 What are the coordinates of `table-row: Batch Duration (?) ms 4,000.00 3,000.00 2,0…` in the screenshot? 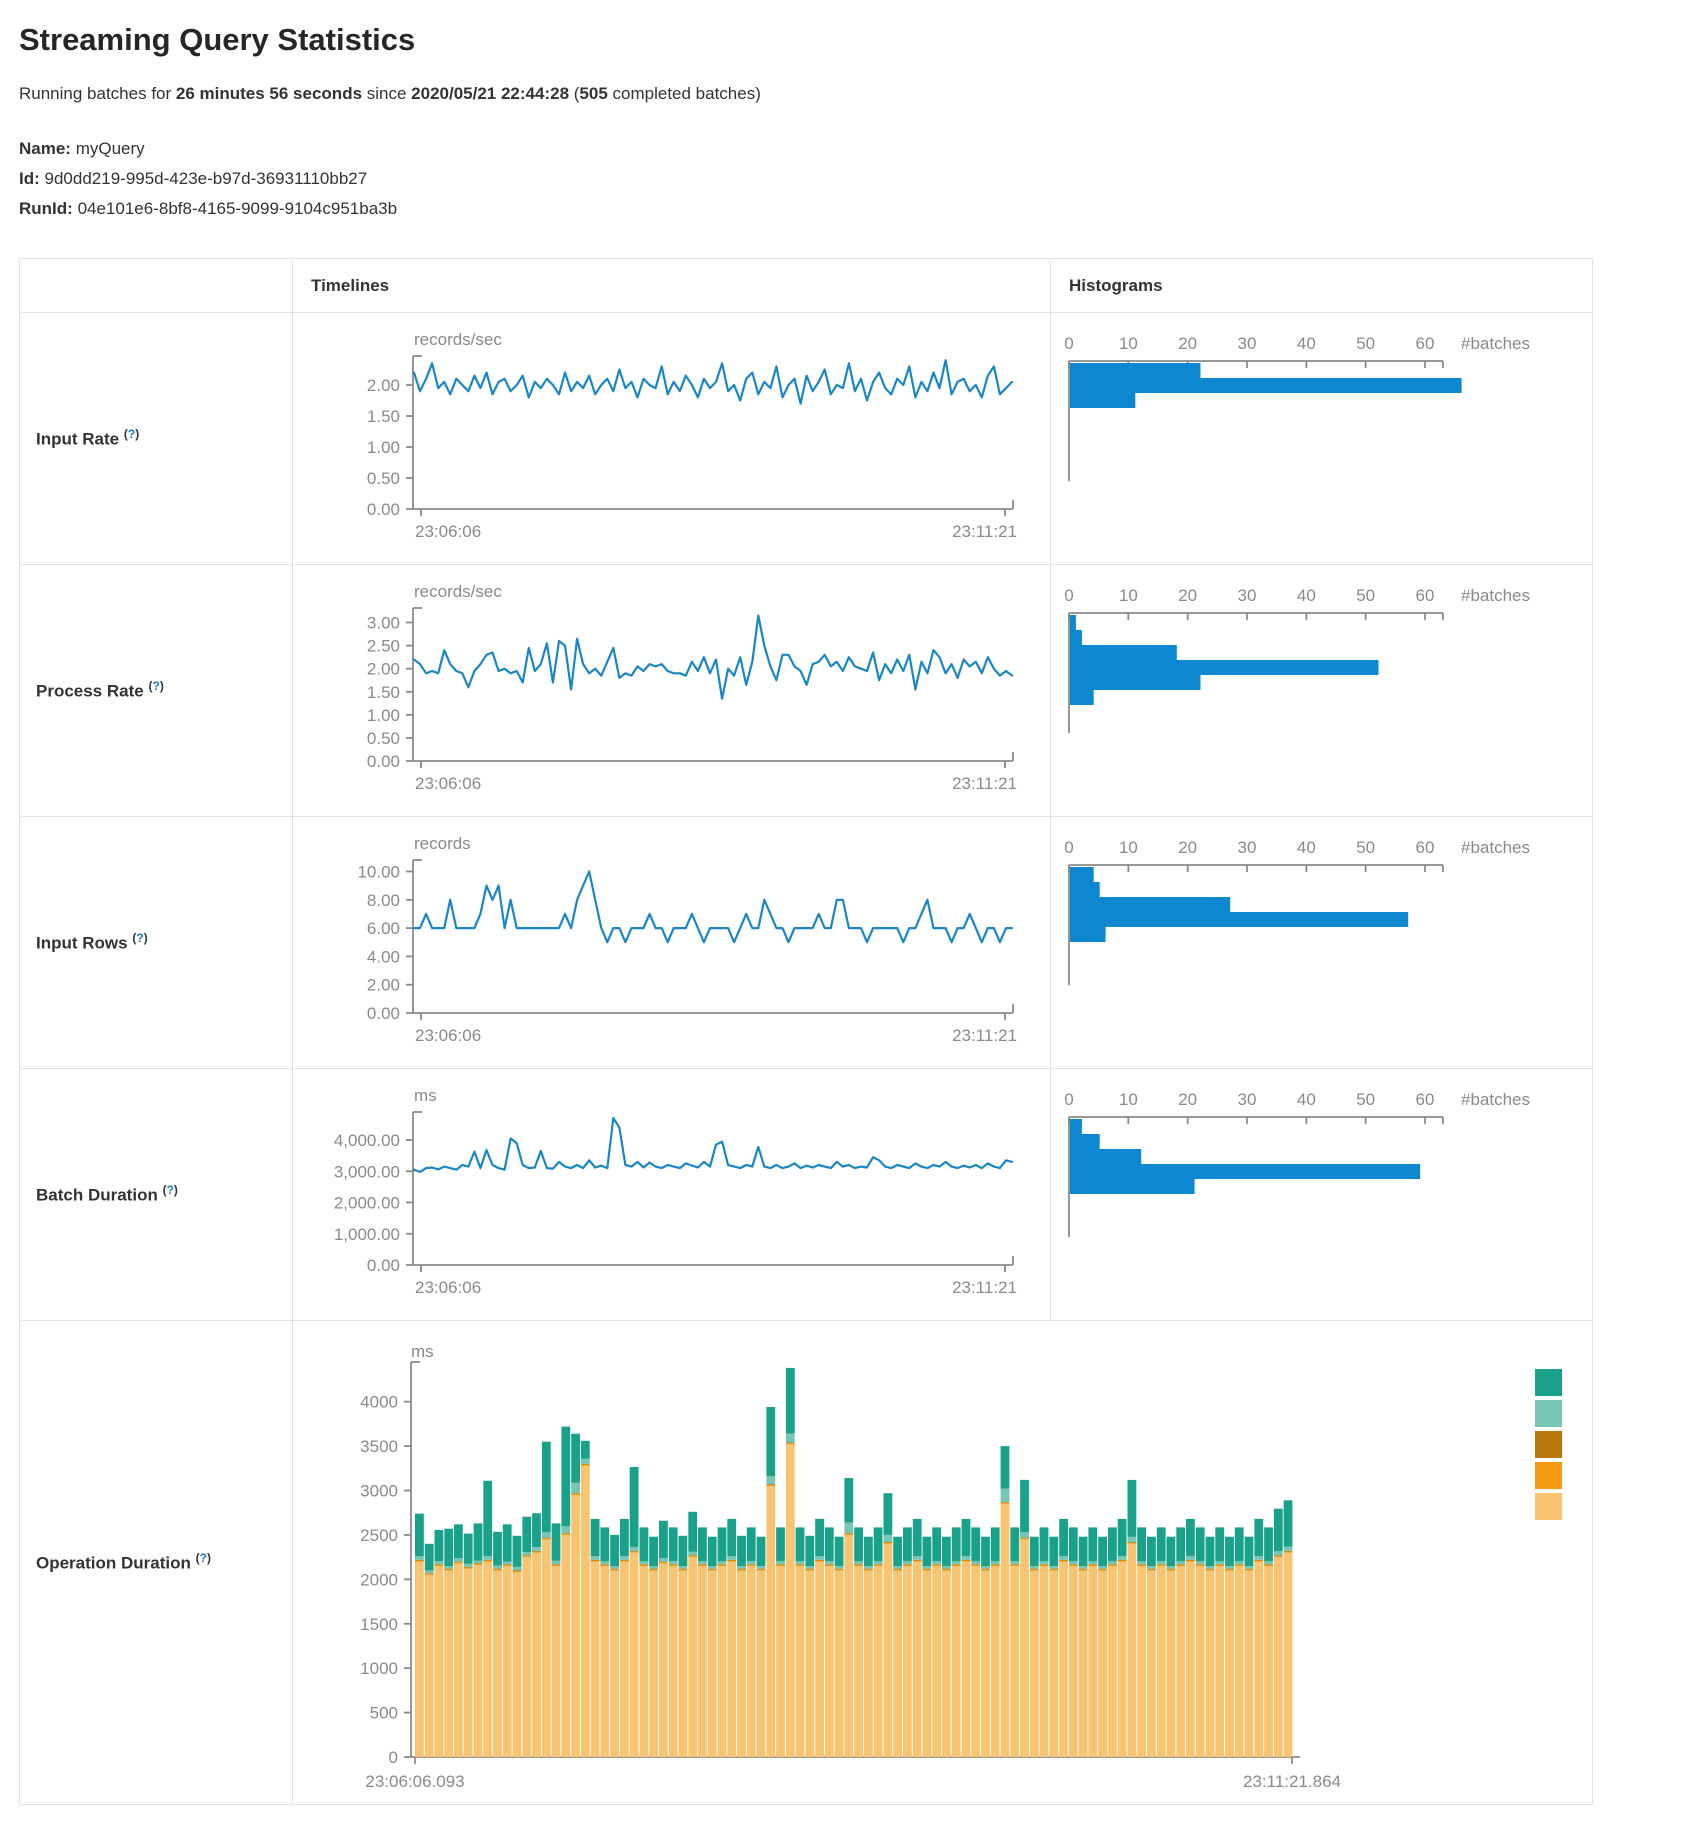 It's located at (806, 1194).